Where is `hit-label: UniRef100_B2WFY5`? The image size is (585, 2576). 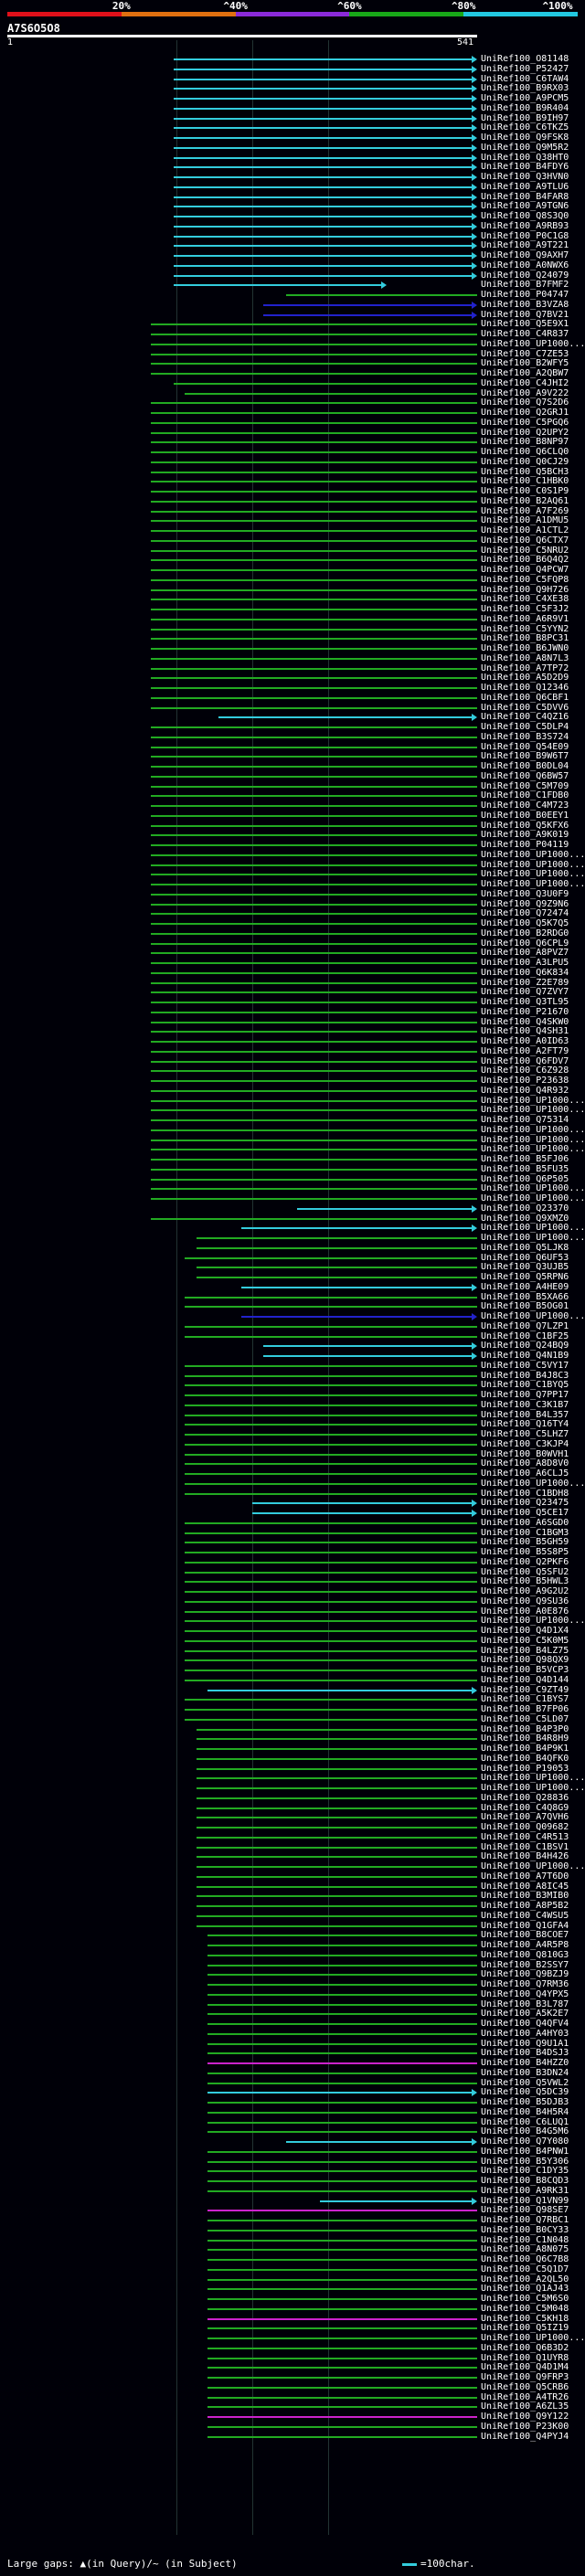 hit-label: UniRef100_B2WFY5 is located at coordinates (525, 363).